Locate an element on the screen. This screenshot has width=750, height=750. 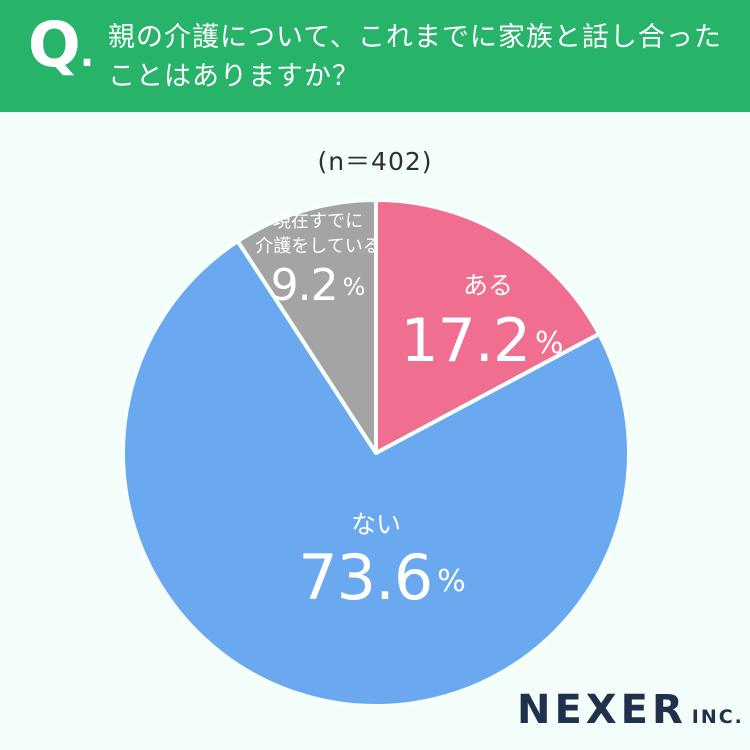
slice-percent-1: 73.6% is located at coordinates (382, 577).